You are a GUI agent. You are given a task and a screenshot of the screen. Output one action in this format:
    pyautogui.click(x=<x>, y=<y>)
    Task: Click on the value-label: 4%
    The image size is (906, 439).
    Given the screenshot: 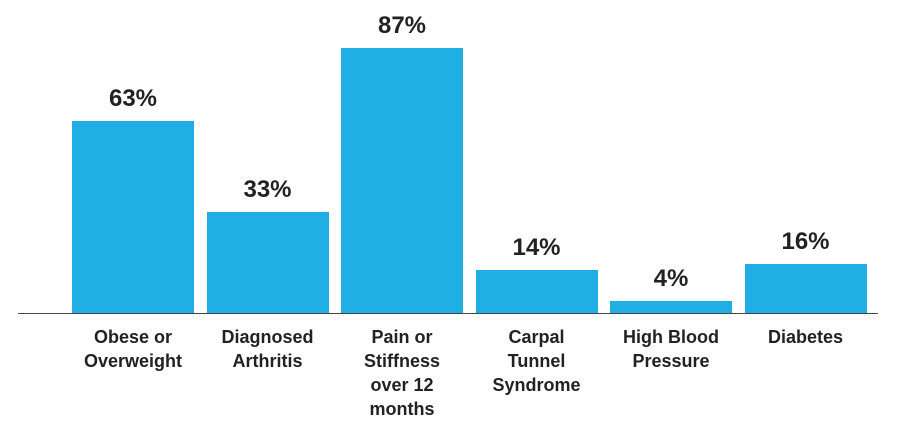 What is the action you would take?
    pyautogui.click(x=671, y=278)
    